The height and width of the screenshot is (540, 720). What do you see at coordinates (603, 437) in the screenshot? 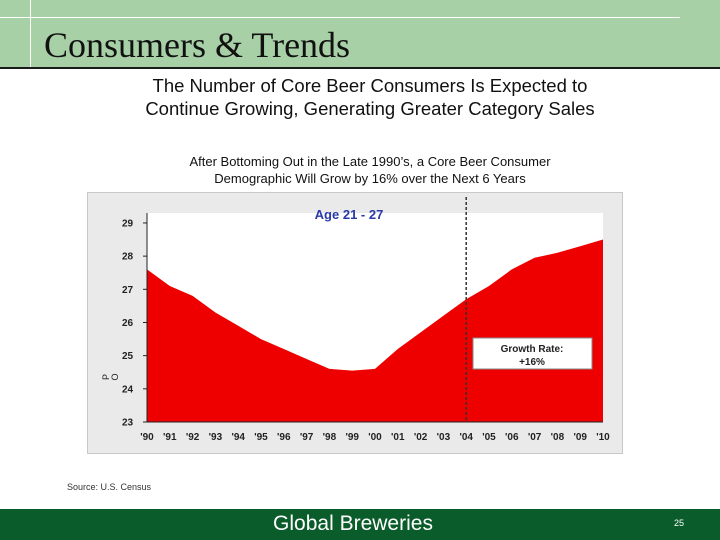
I see `x-tick-label: '10` at bounding box center [603, 437].